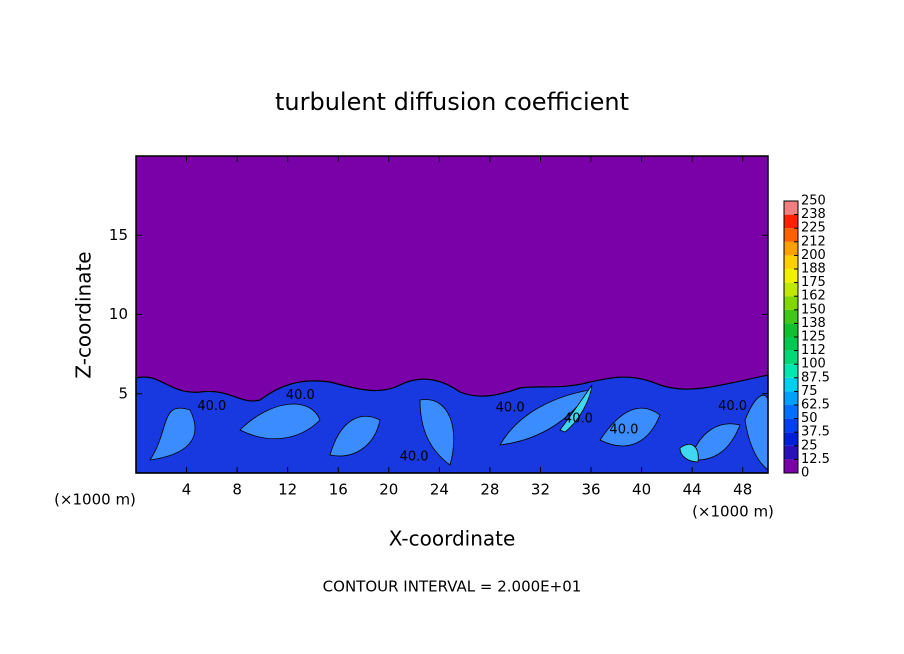 Image resolution: width=904 pixels, height=654 pixels. What do you see at coordinates (805, 473) in the screenshot?
I see `colorbar-label: 0` at bounding box center [805, 473].